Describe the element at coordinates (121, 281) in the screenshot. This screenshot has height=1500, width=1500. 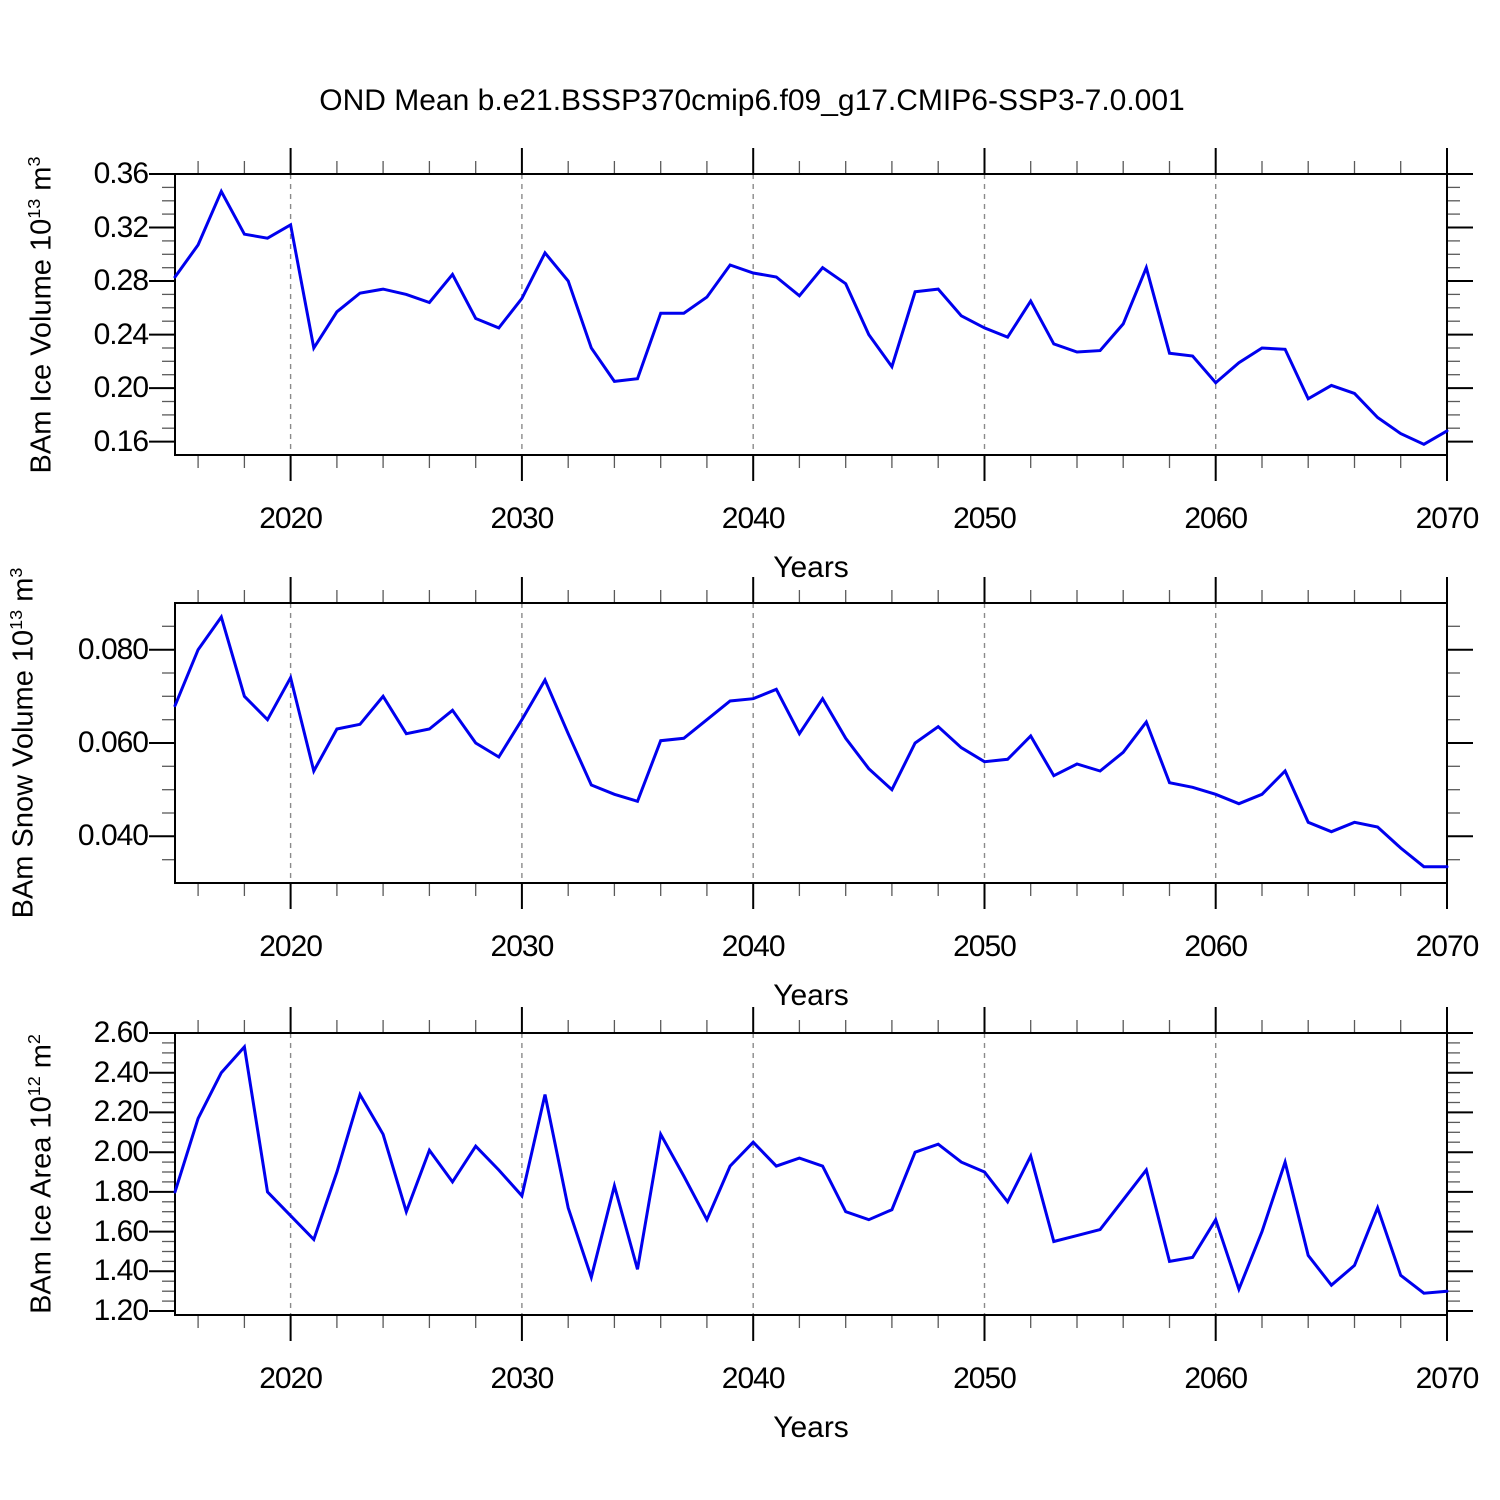
I see `y-tick-label: 0.28` at that location.